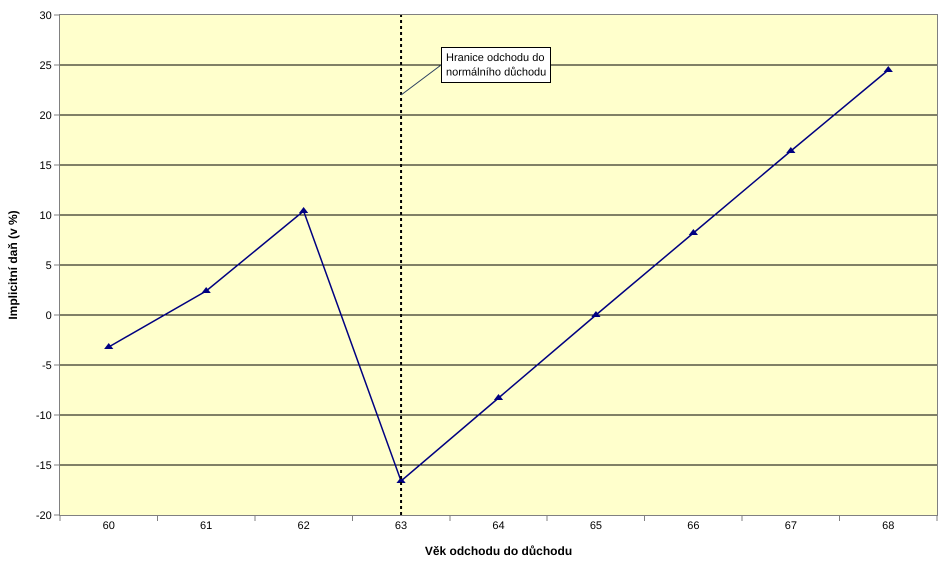 The height and width of the screenshot is (565, 947). What do you see at coordinates (46, 66) in the screenshot?
I see `y-tick-label: 25` at bounding box center [46, 66].